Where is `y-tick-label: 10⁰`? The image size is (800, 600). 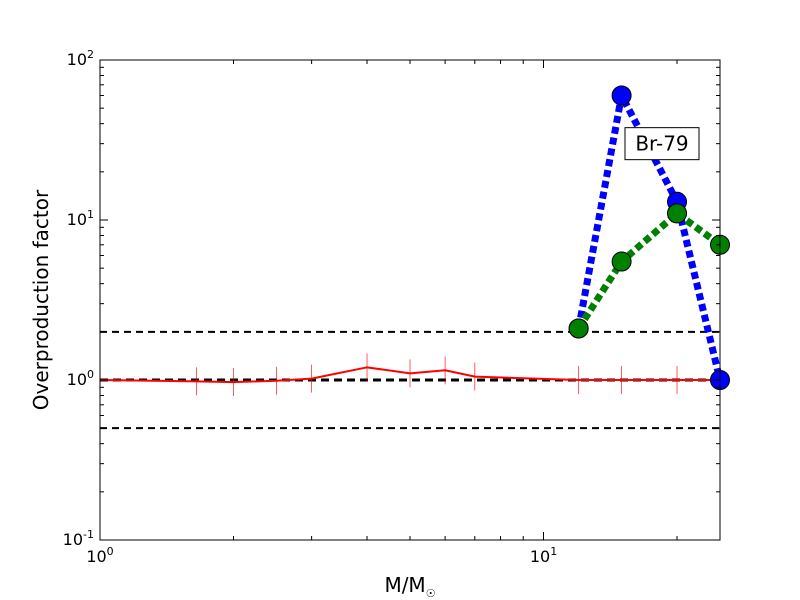 y-tick-label: 10⁰ is located at coordinates (80, 378).